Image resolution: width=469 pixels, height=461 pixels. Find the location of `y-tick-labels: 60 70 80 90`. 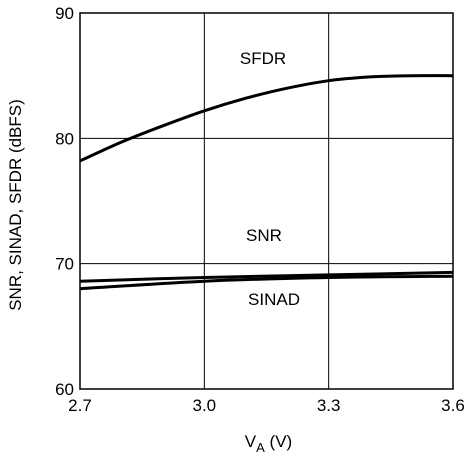

y-tick-labels: 60 70 80 90 is located at coordinates (64, 201).